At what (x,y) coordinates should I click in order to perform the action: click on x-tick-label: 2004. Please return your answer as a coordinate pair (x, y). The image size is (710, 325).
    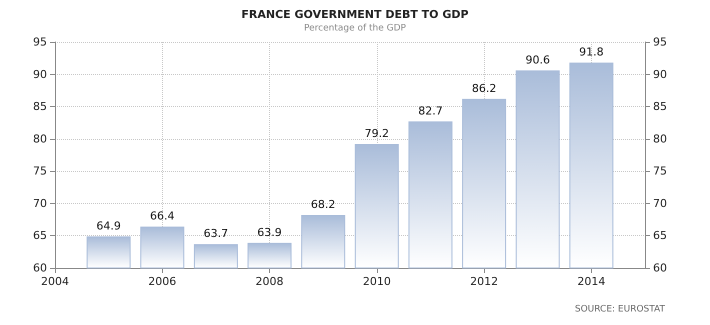
    Looking at the image, I should click on (55, 281).